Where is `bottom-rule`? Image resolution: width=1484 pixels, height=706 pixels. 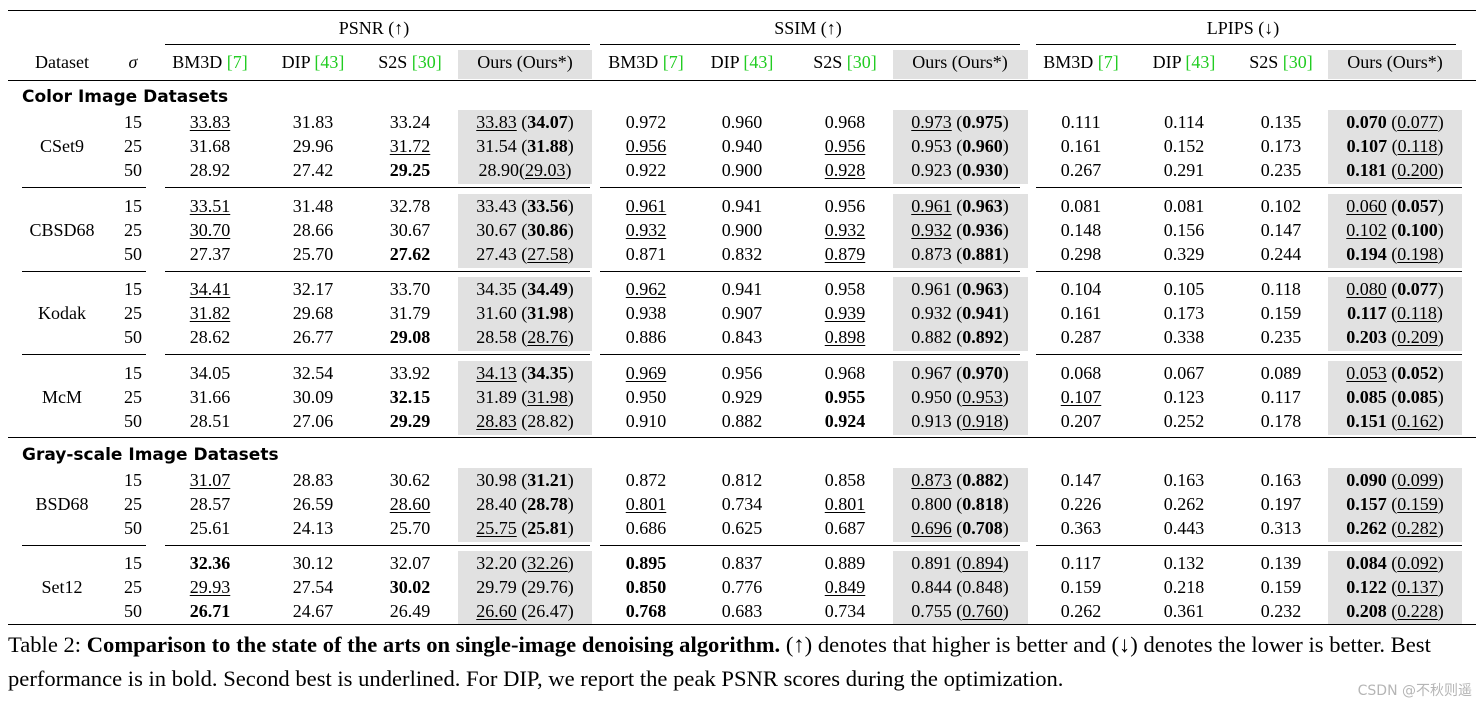
bottom-rule is located at coordinates (742, 624).